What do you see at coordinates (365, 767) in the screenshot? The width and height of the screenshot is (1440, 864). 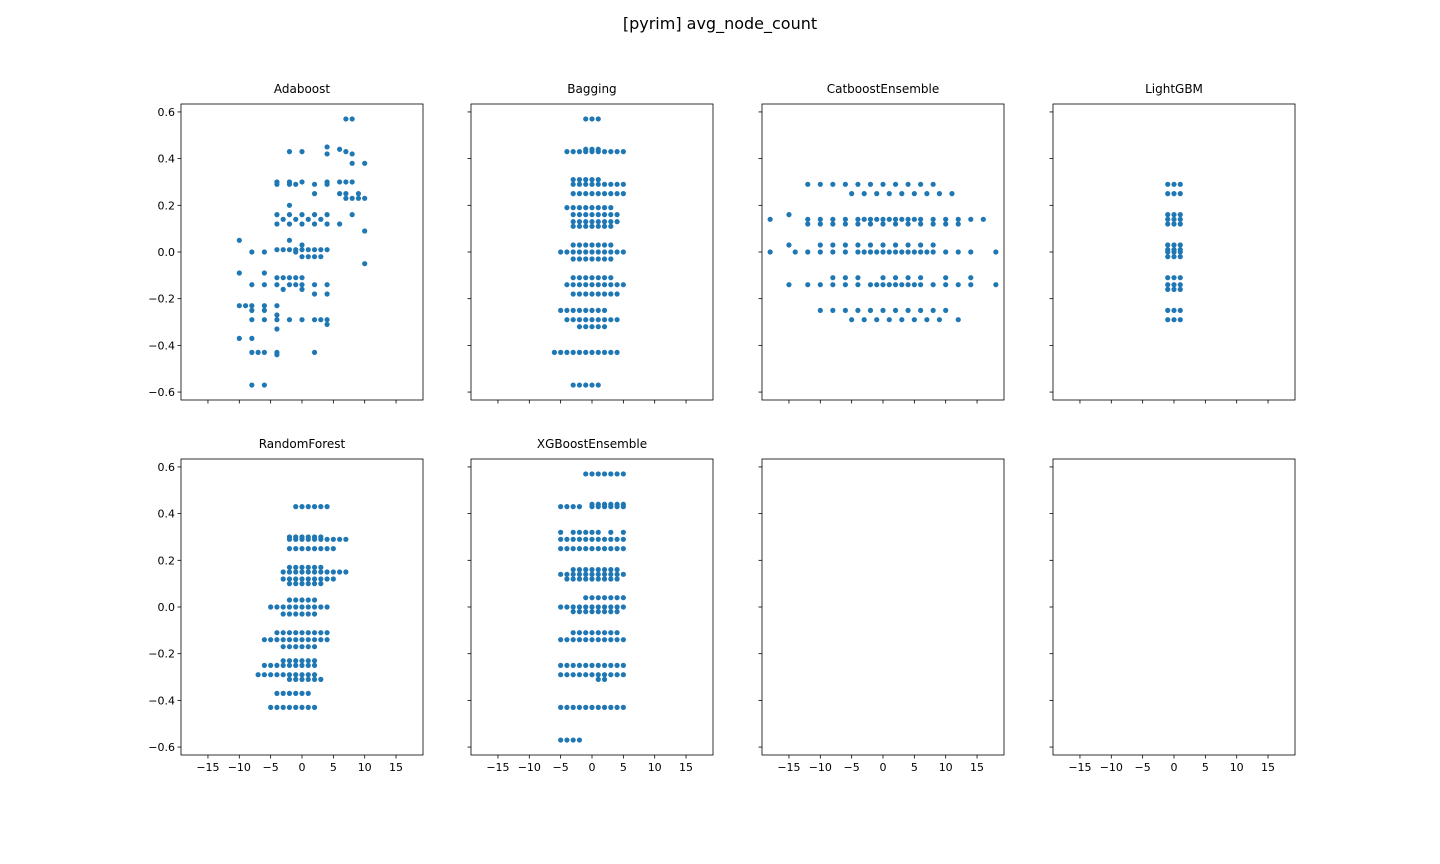 I see `x-tick-label: 10` at bounding box center [365, 767].